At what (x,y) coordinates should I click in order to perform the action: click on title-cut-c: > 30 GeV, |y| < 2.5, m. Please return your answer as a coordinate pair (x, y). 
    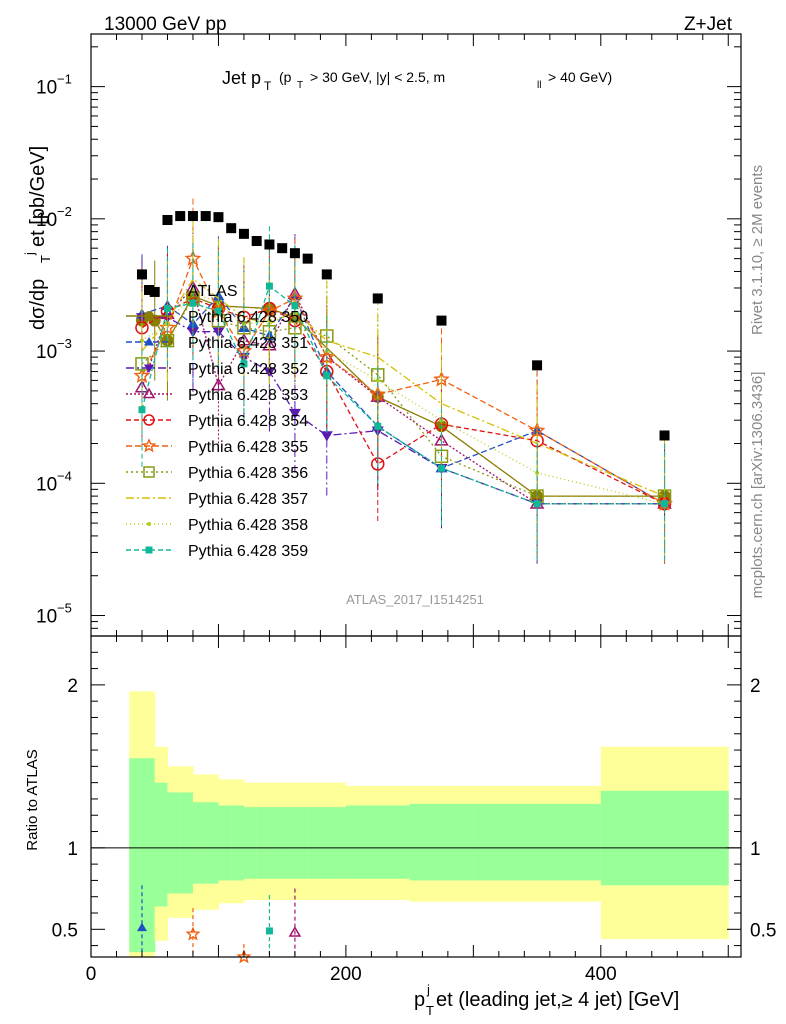
    Looking at the image, I should click on (377, 77).